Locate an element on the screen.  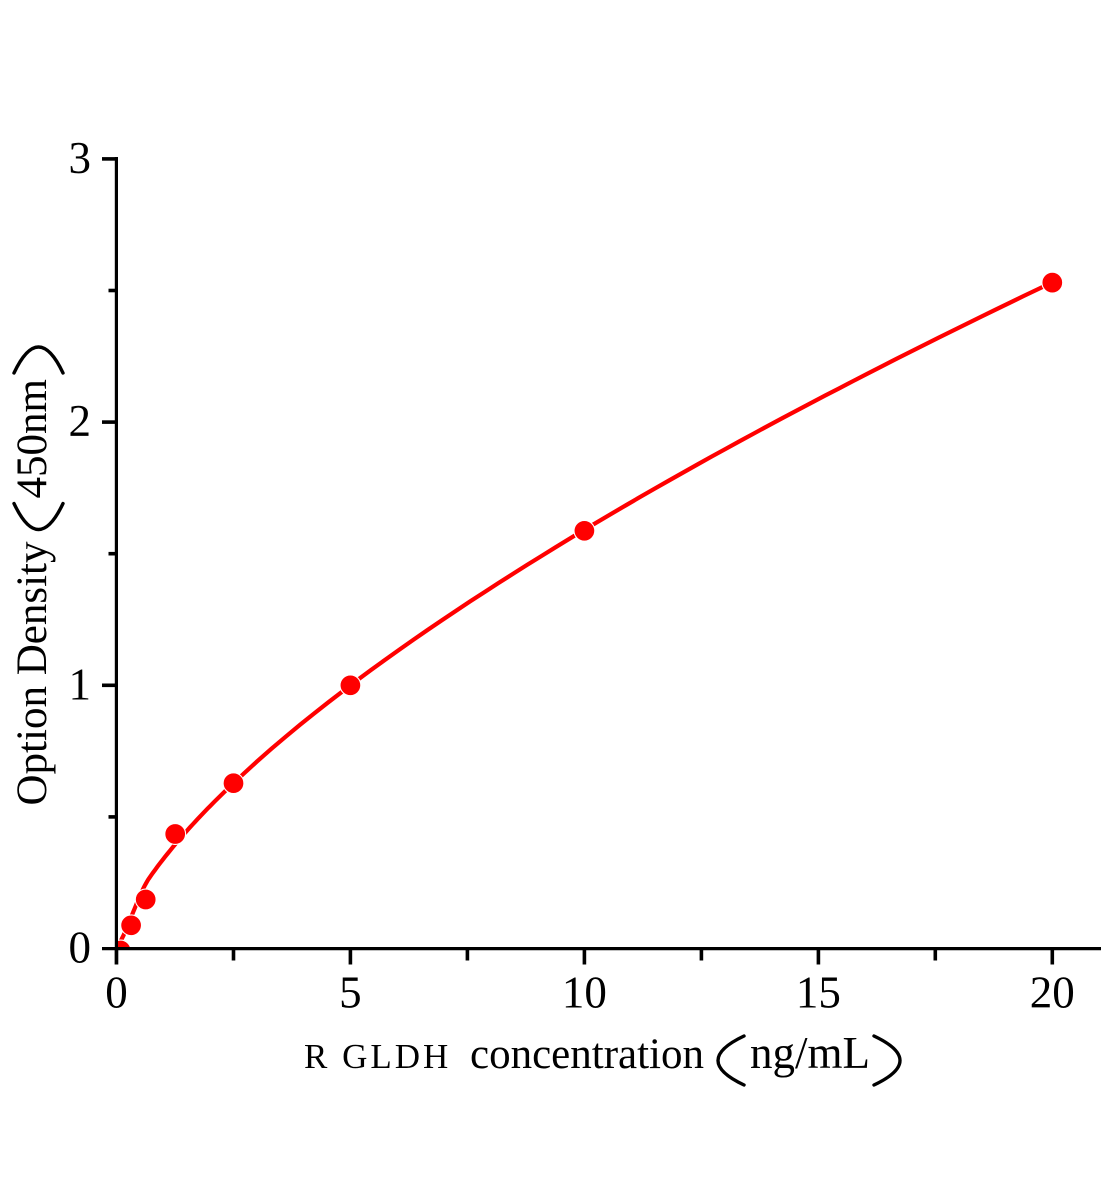
svg-text: 15 is located at coordinates (818, 993).